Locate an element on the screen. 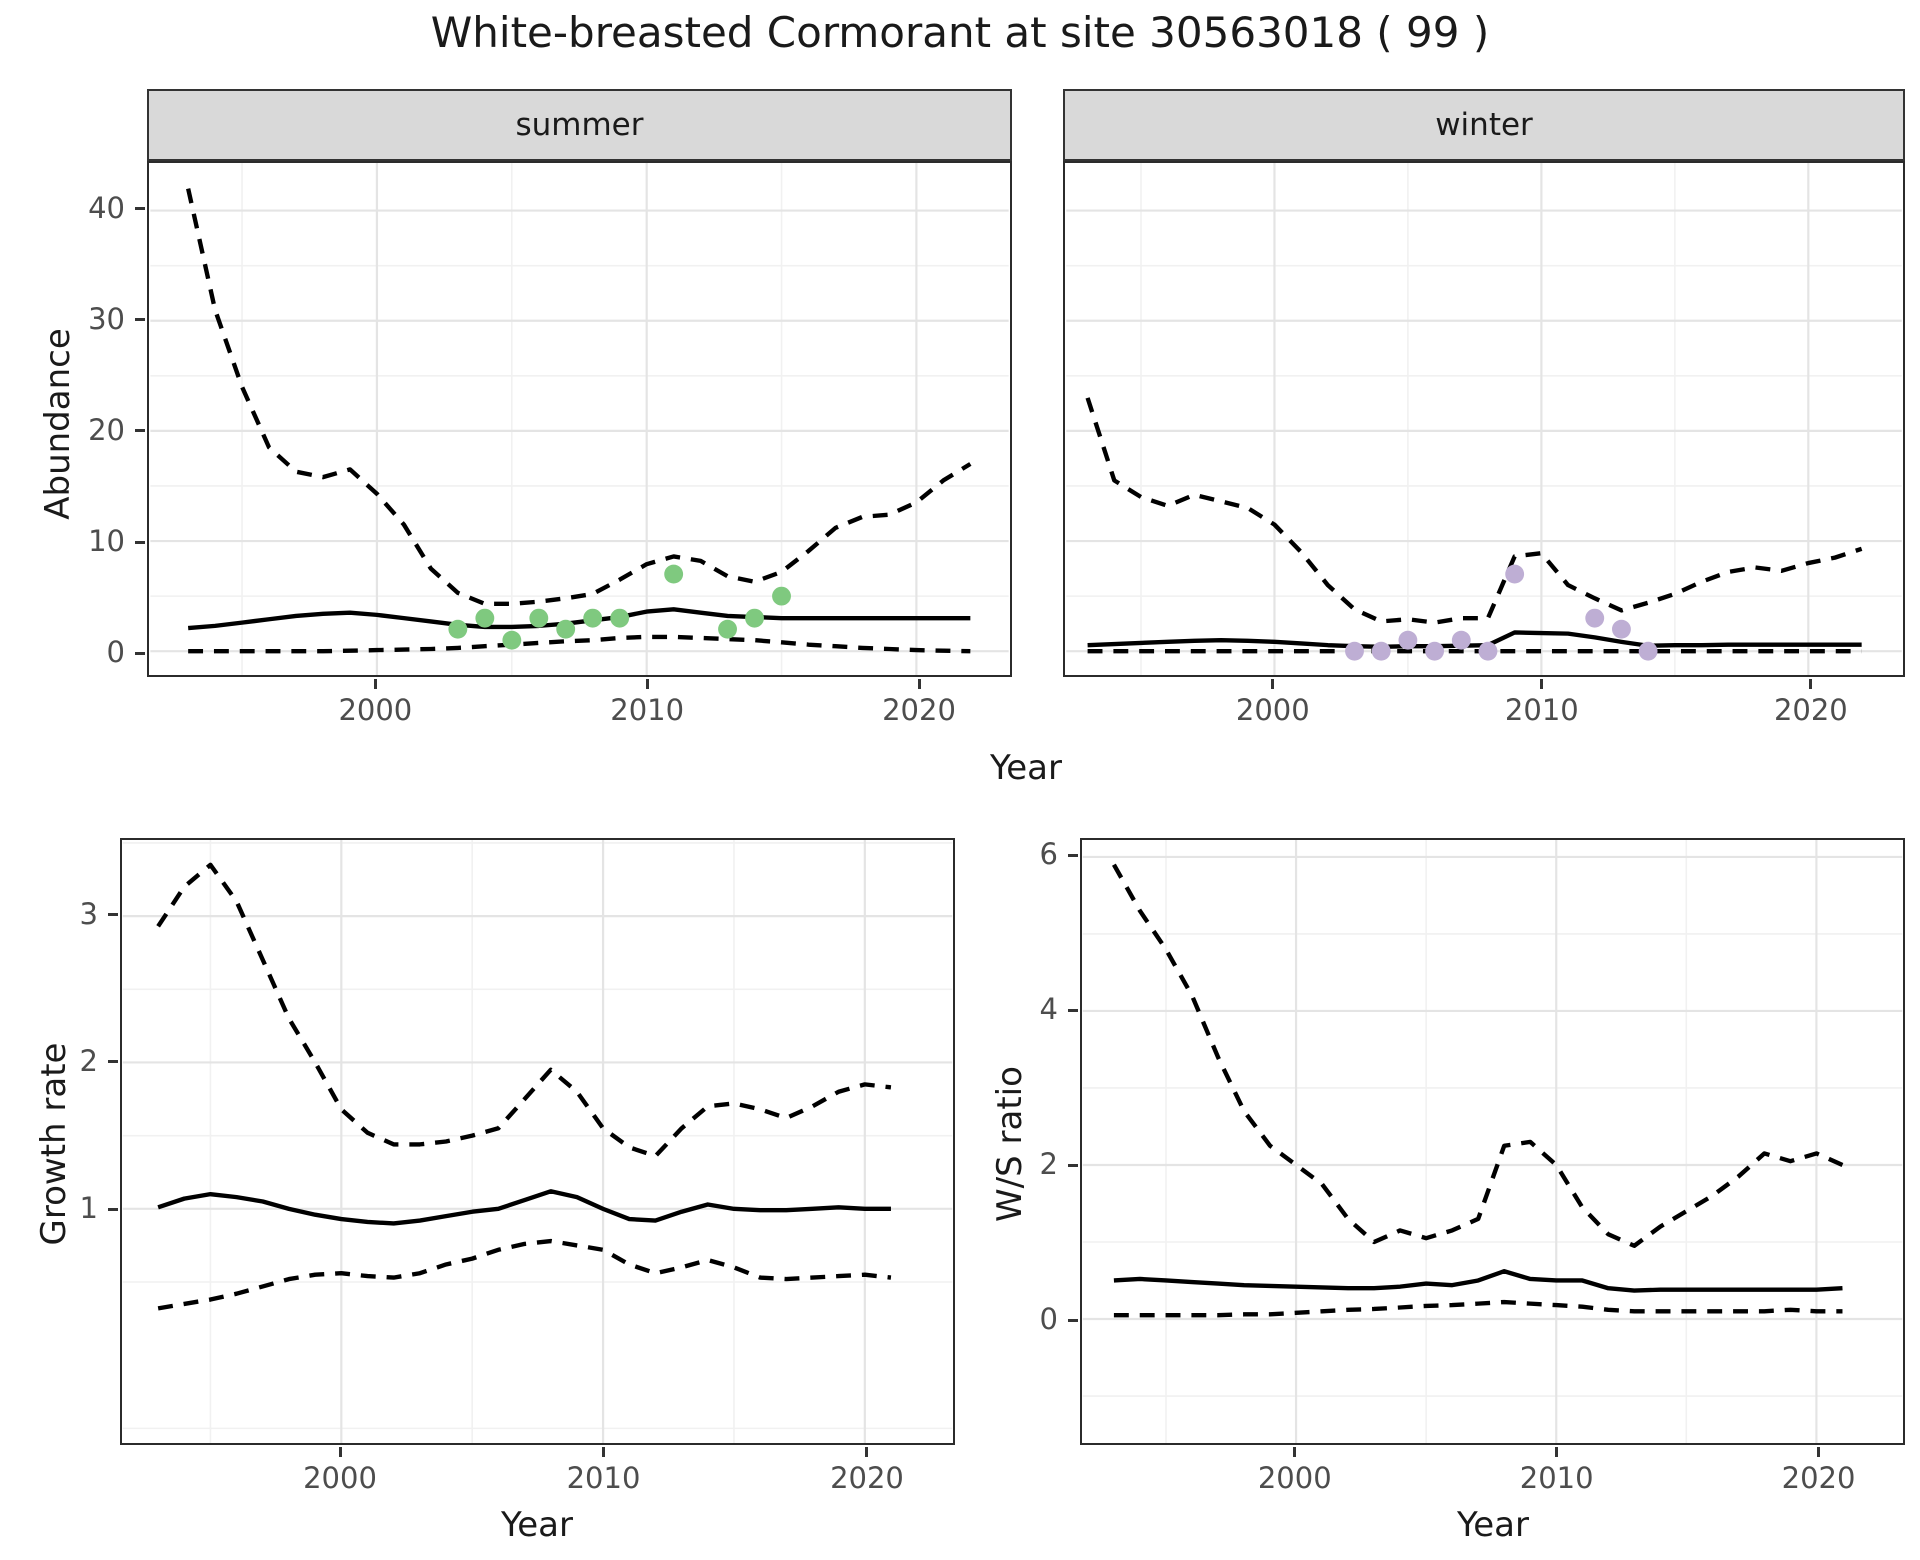 This screenshot has height=1560, width=1920. facet-strip-winter: winter is located at coordinates (1484, 125).